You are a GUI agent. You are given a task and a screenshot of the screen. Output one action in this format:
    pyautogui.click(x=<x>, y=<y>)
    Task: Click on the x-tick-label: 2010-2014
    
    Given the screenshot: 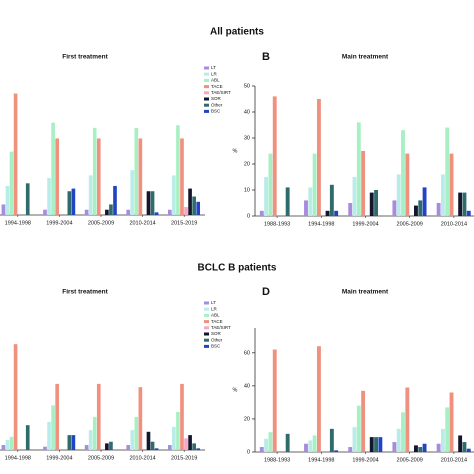 What is the action you would take?
    pyautogui.click(x=142, y=458)
    